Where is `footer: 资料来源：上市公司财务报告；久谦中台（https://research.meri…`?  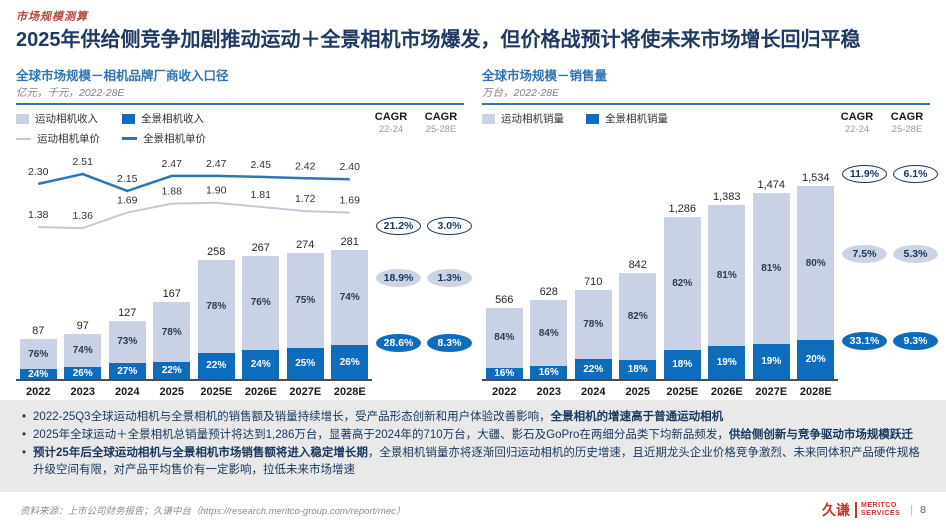 footer: 资料来源：上市公司财务报告；久谦中台（https://research.meri… is located at coordinates (473, 510).